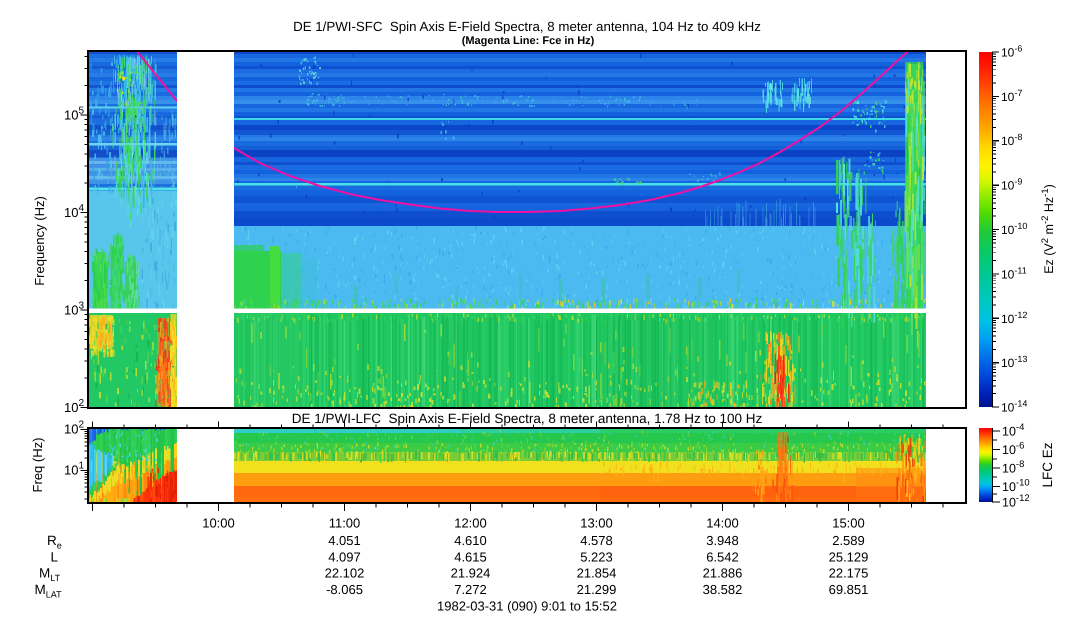  I want to click on svg-text: 21.854, so click(597, 573).